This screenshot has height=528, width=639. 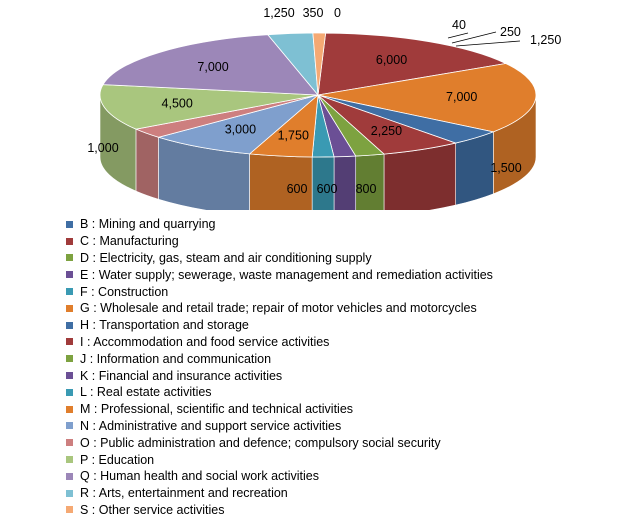 I want to click on legend-item-k: K : Financial and insurance activities, so click(x=279, y=375).